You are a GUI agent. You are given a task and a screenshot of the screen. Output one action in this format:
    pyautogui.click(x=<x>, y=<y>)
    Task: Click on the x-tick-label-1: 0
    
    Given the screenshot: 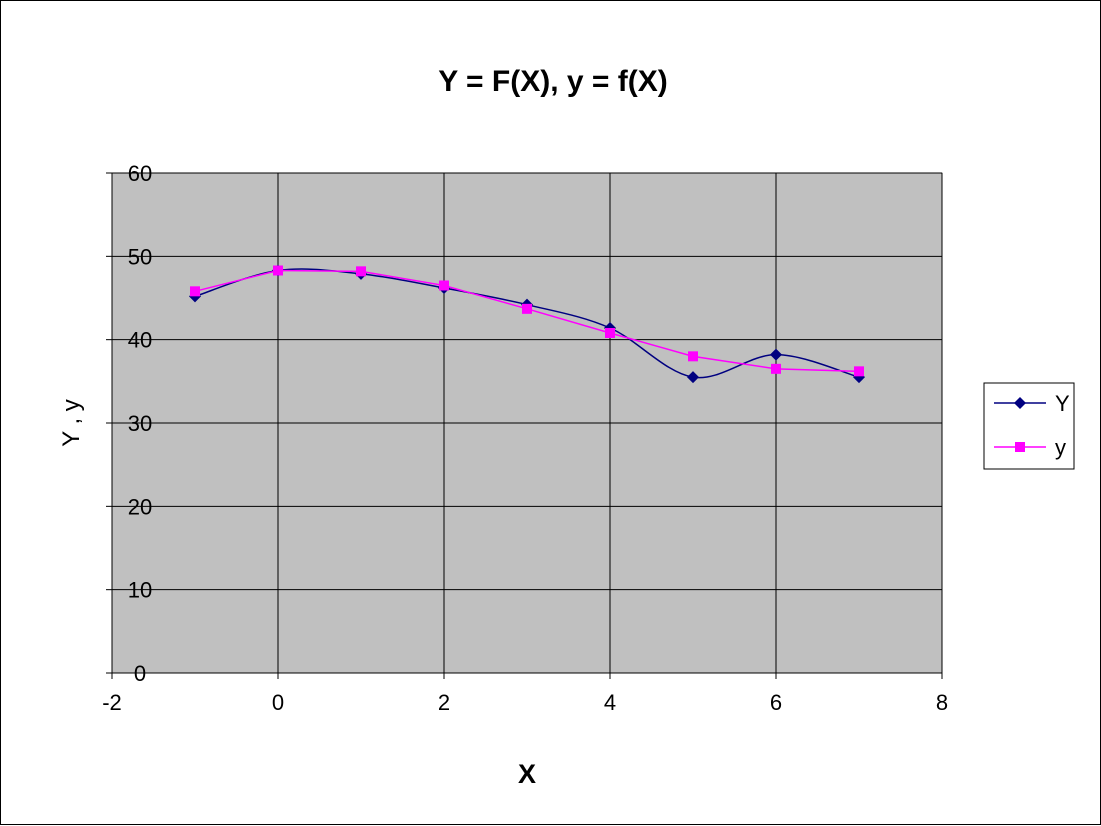 What is the action you would take?
    pyautogui.click(x=278, y=702)
    